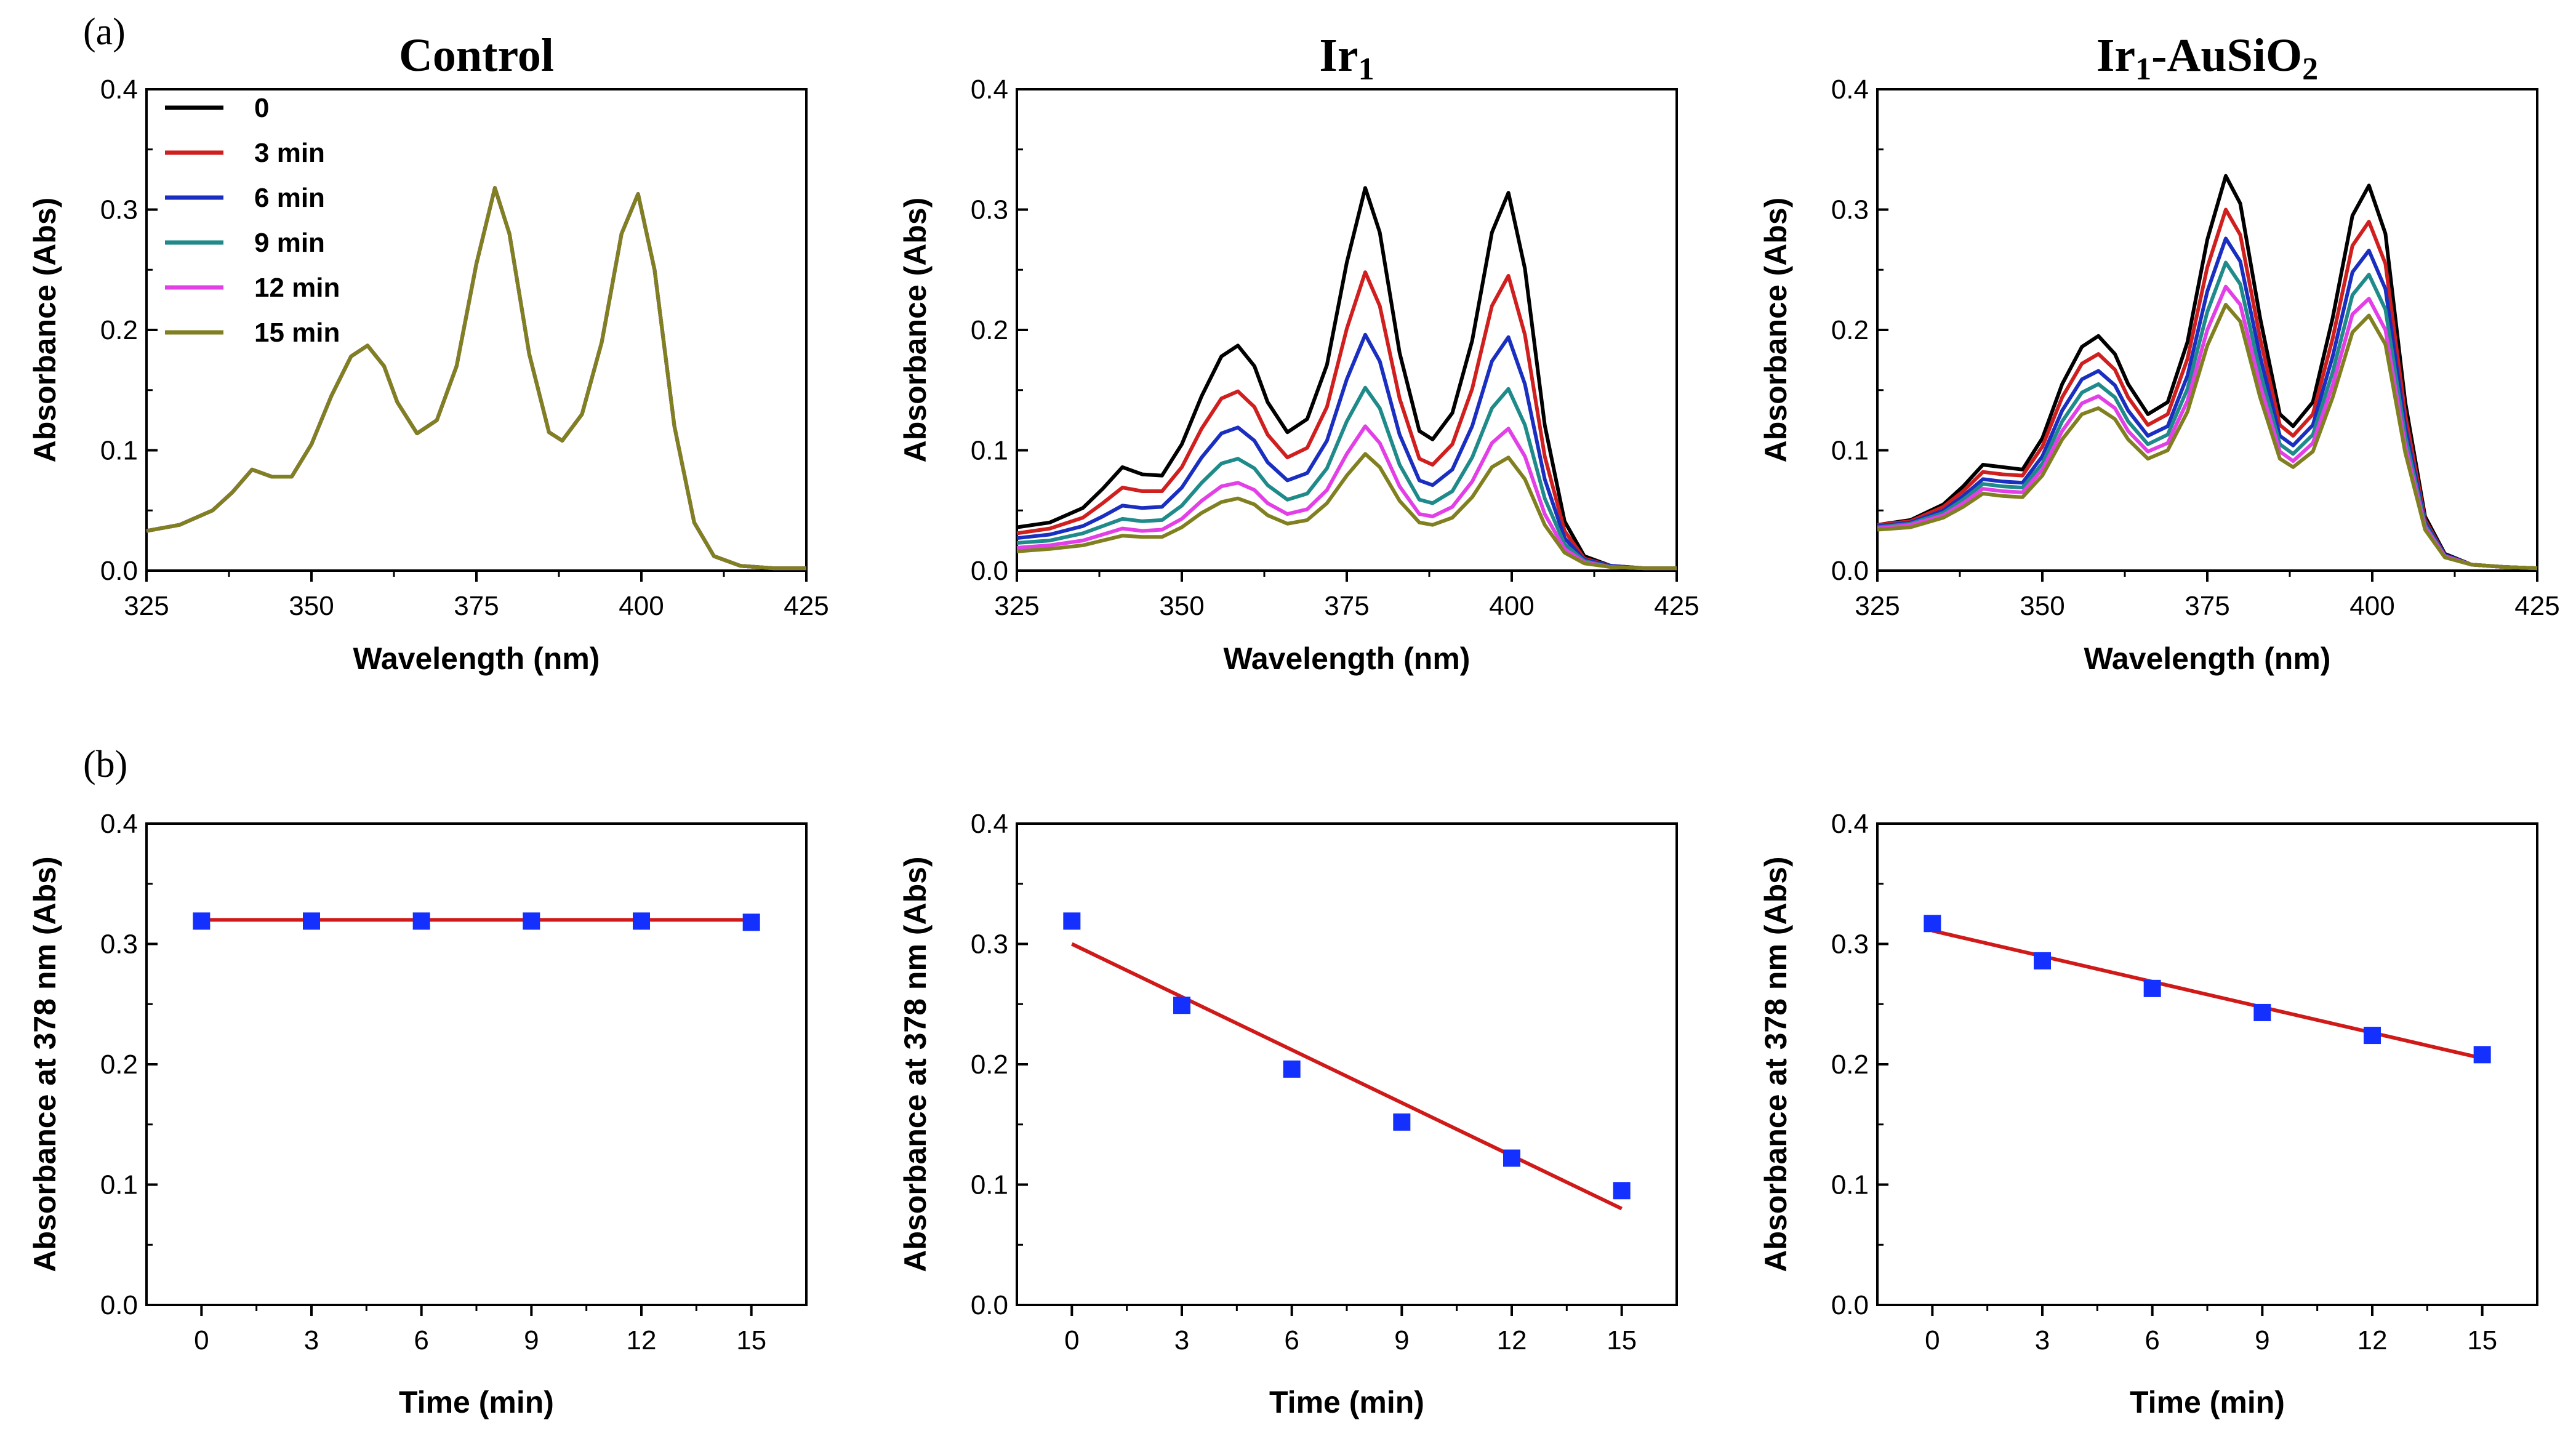  What do you see at coordinates (476, 56) in the screenshot?
I see `chart-title: Control` at bounding box center [476, 56].